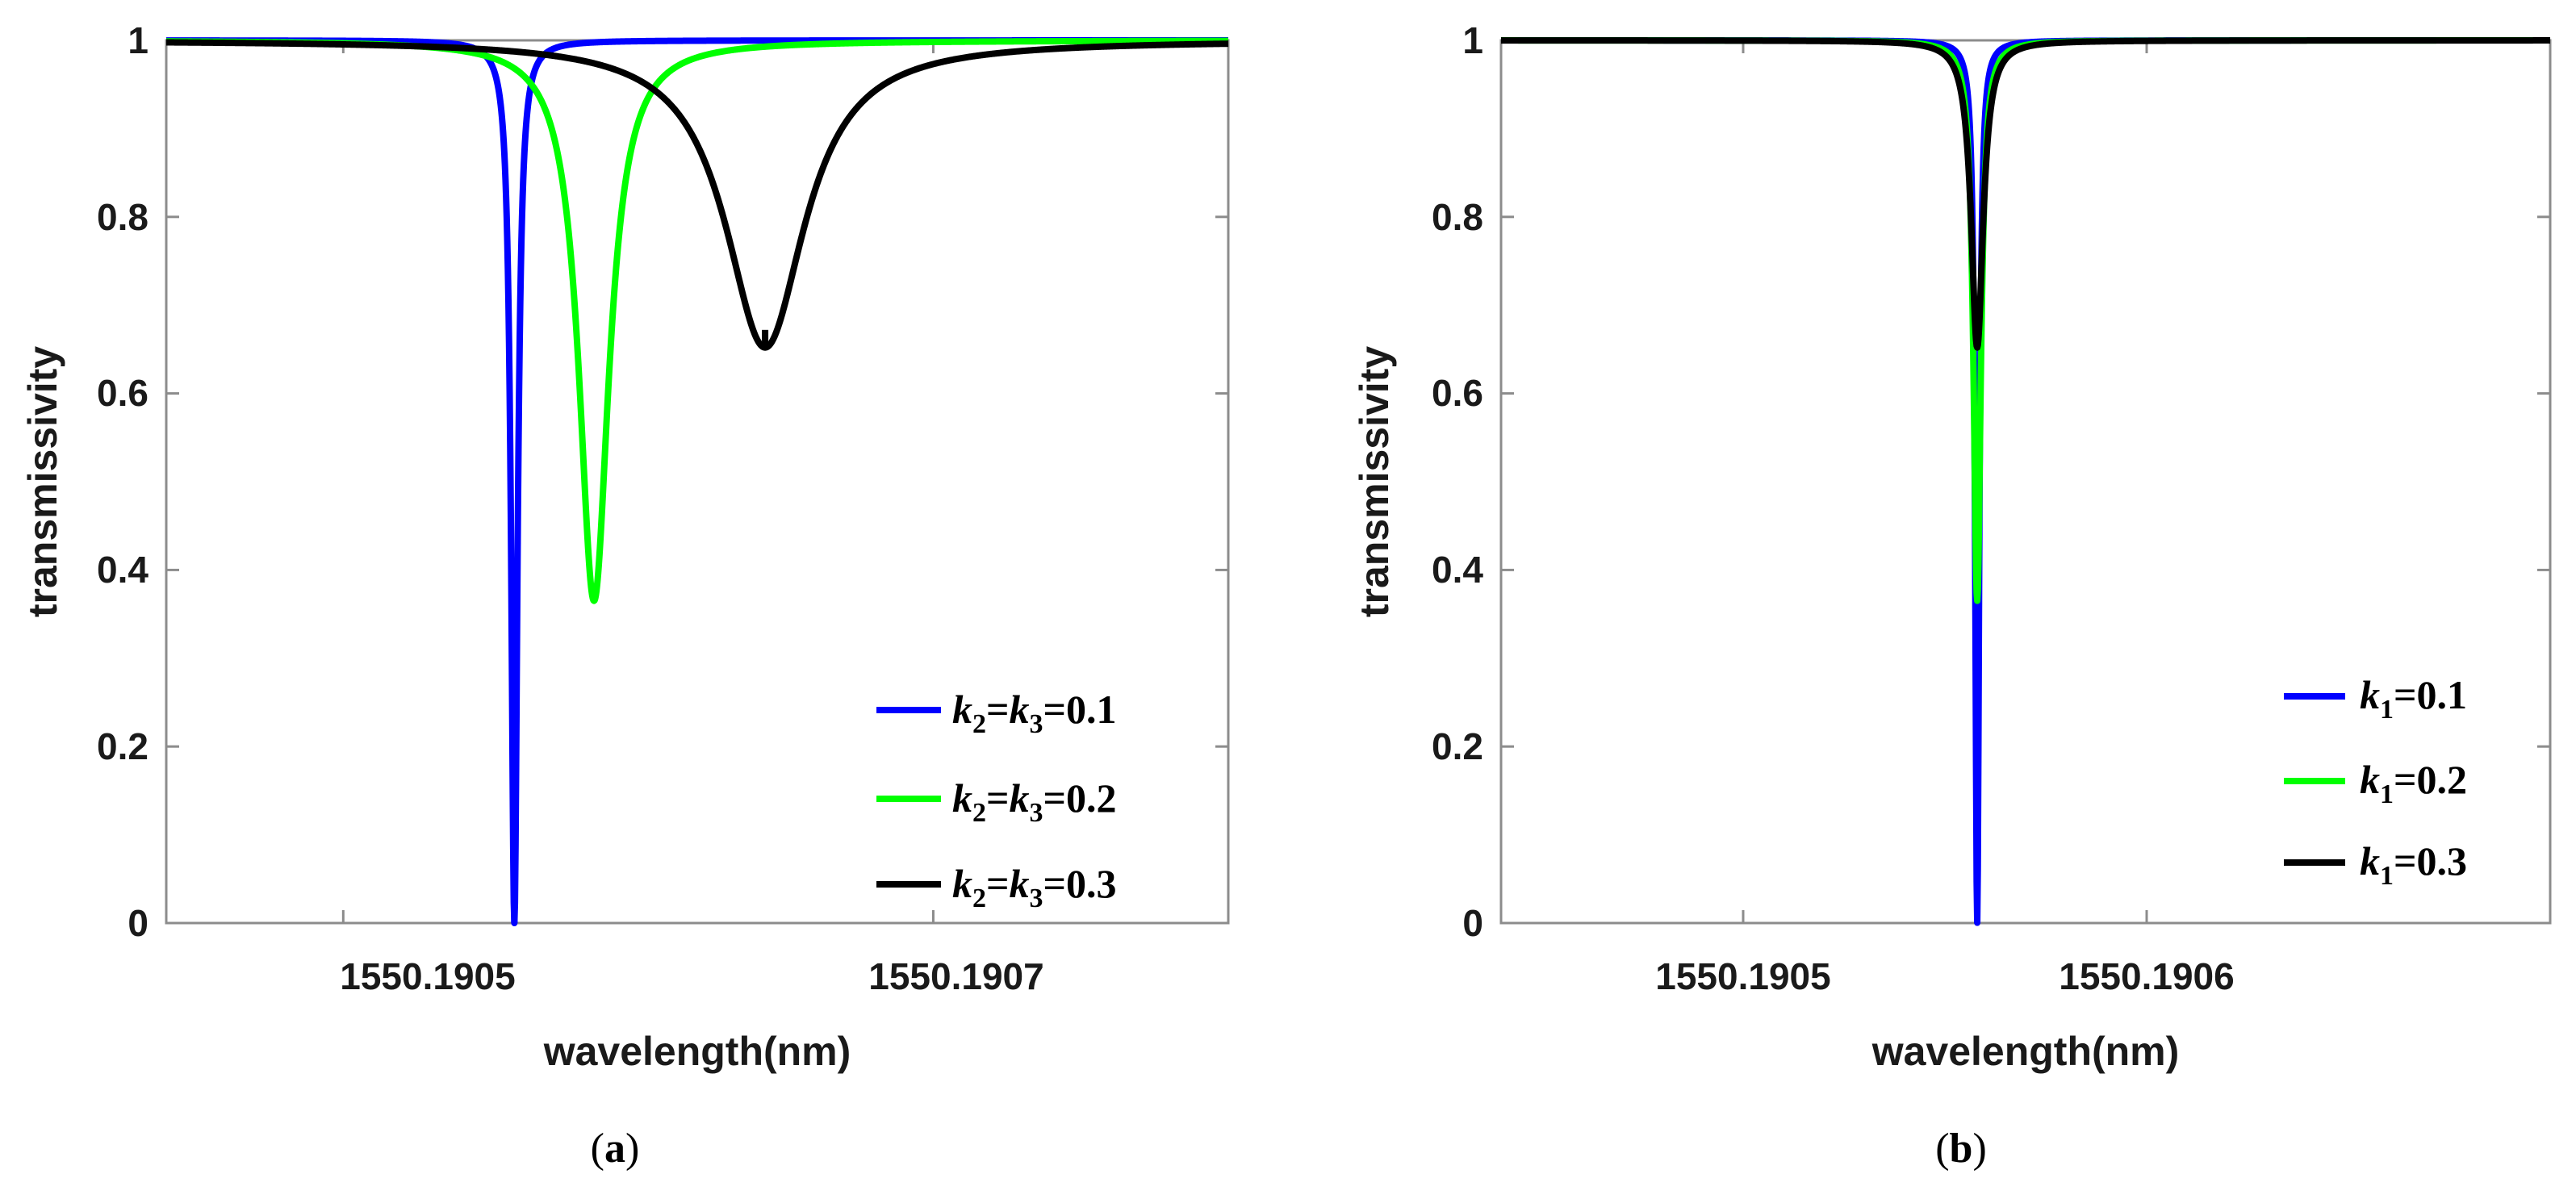 The image size is (2576, 1199). Describe the element at coordinates (2146, 976) in the screenshot. I see `x-tick-label: 1550.1906` at that location.